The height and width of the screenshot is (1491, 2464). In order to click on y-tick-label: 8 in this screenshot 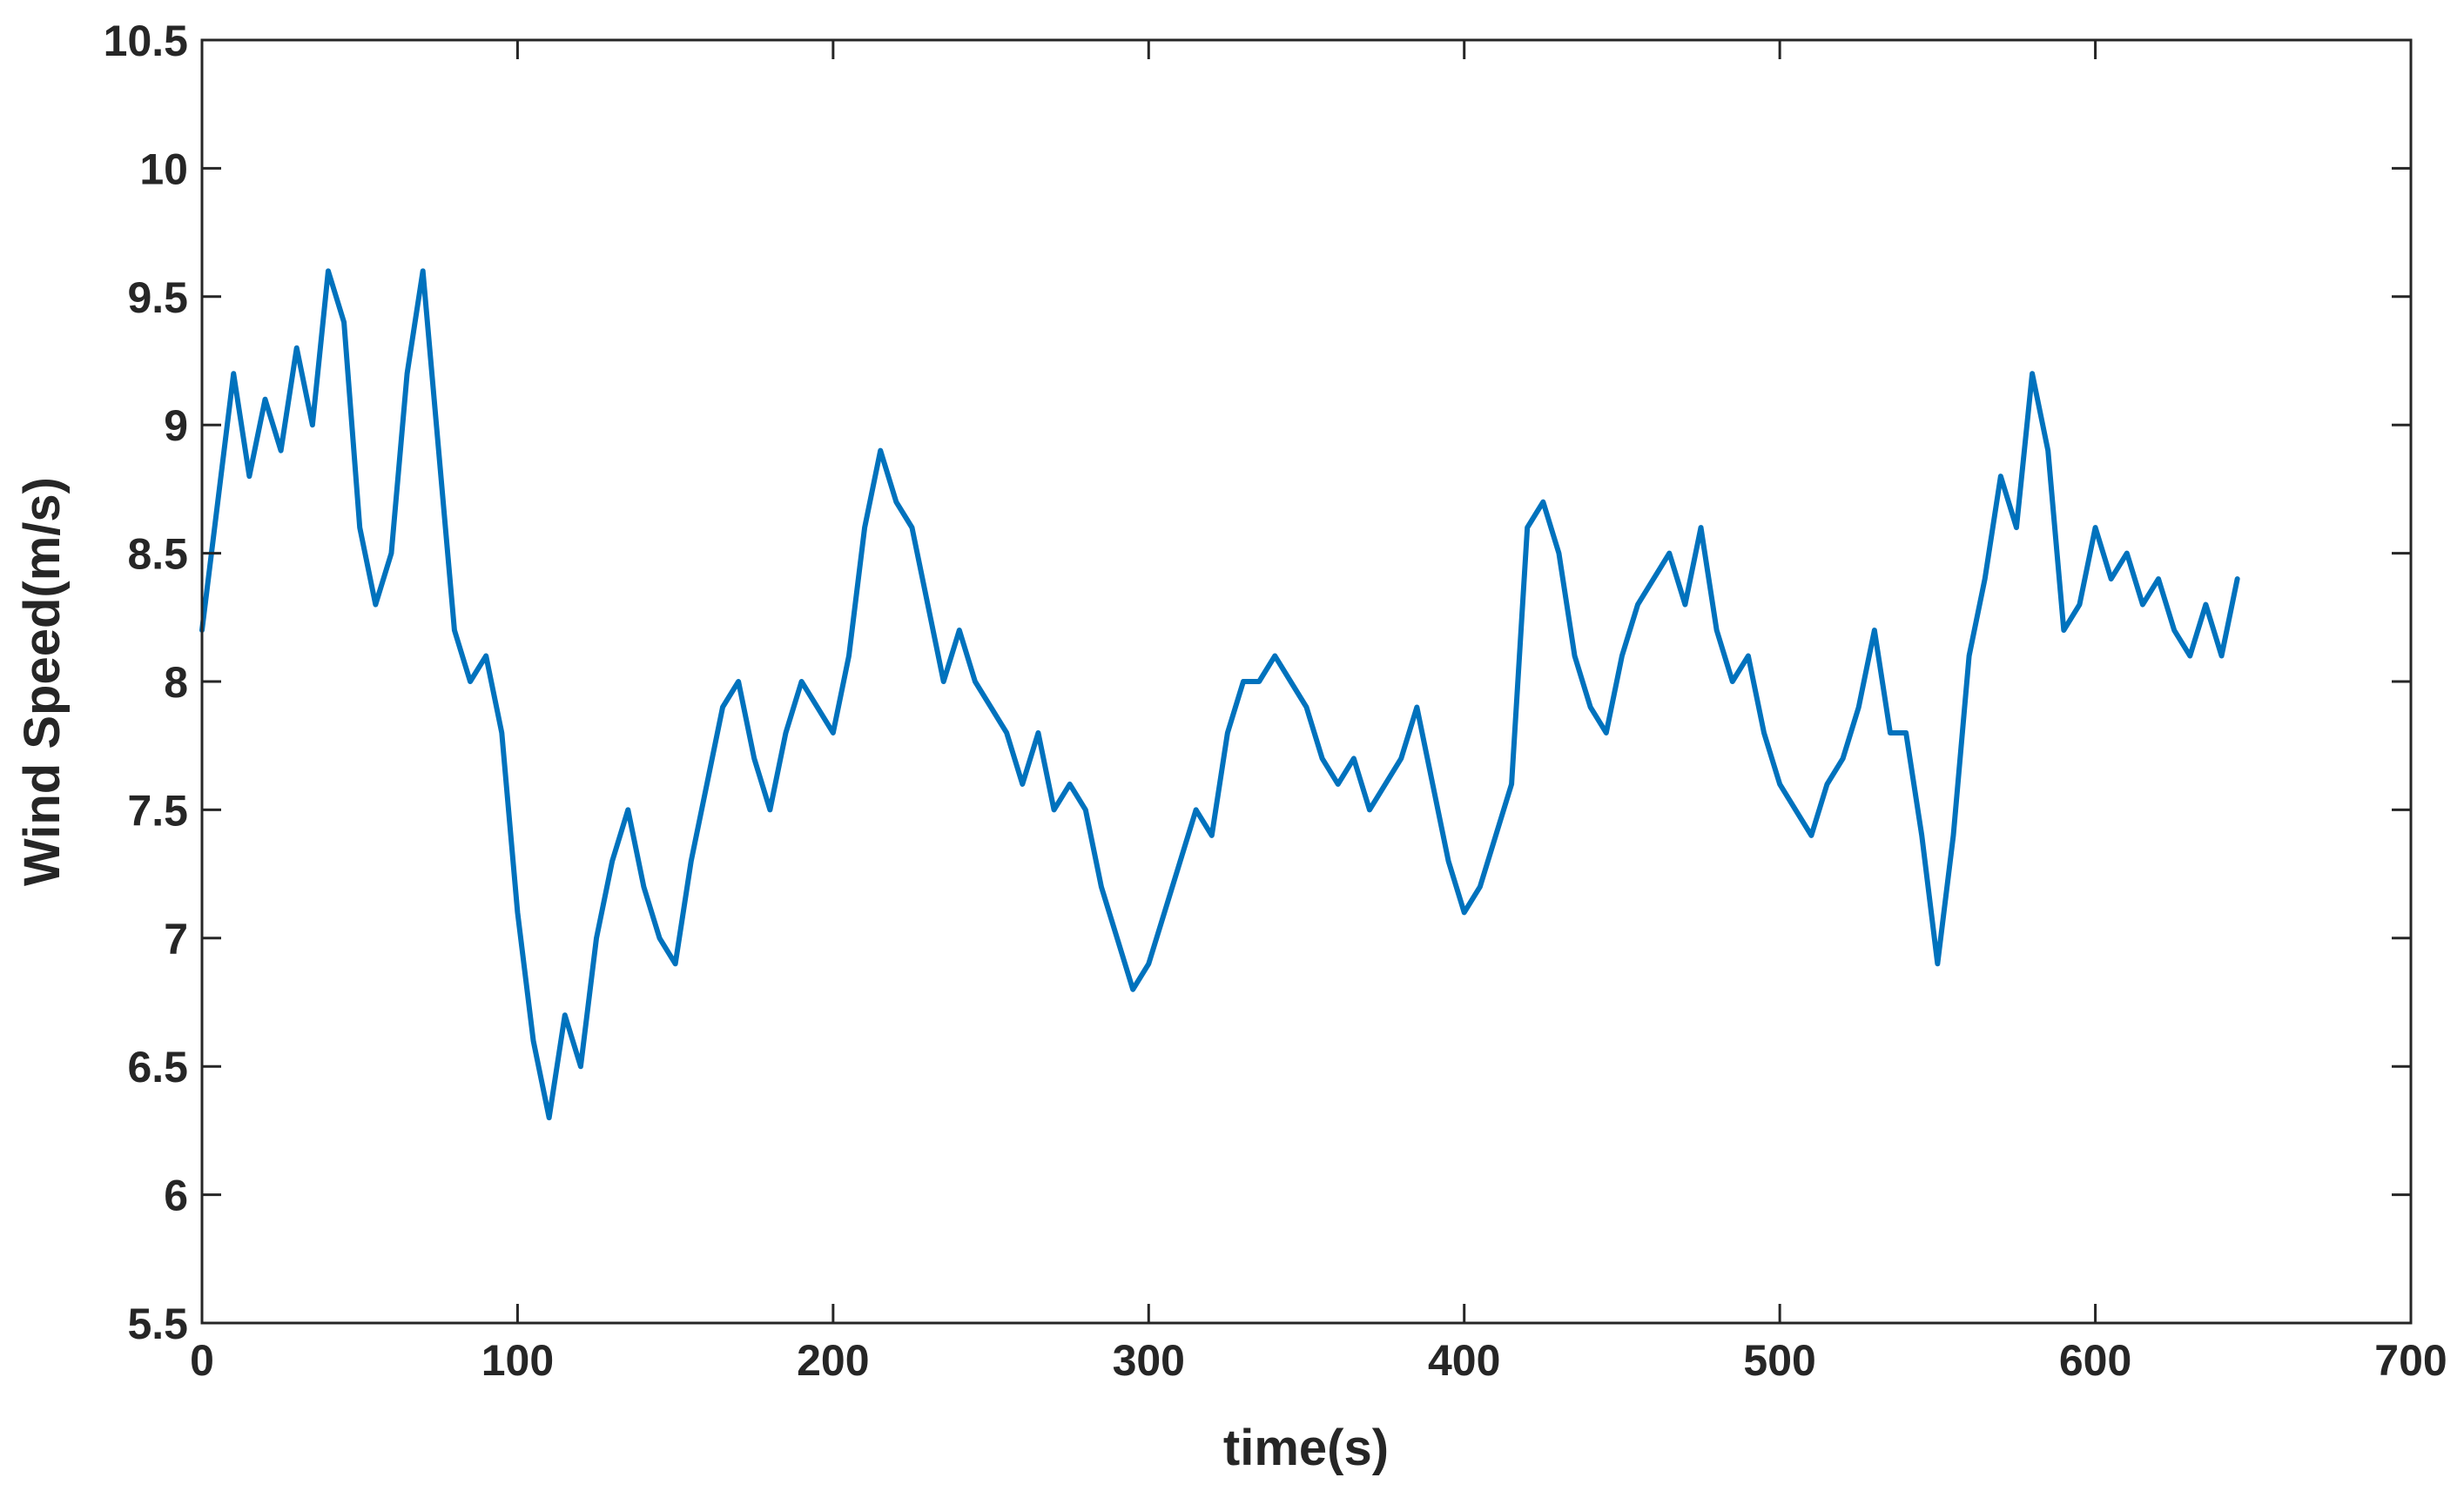, I will do `click(176, 682)`.